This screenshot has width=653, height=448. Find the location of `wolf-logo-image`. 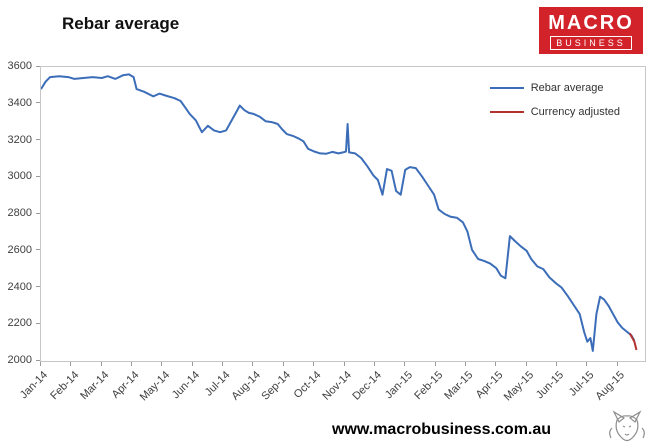

wolf-logo-image is located at coordinates (627, 426).